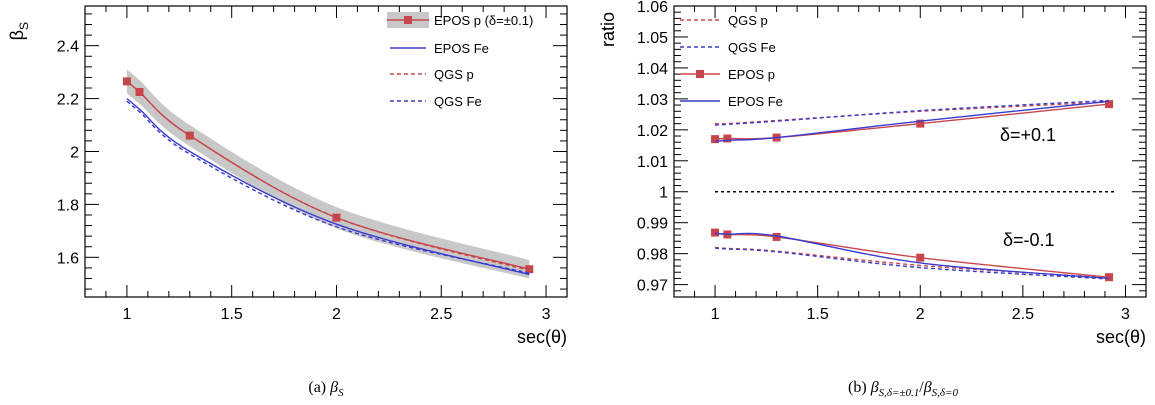 Image resolution: width=1155 pixels, height=405 pixels. I want to click on y-tick-label: 1, so click(663, 193).